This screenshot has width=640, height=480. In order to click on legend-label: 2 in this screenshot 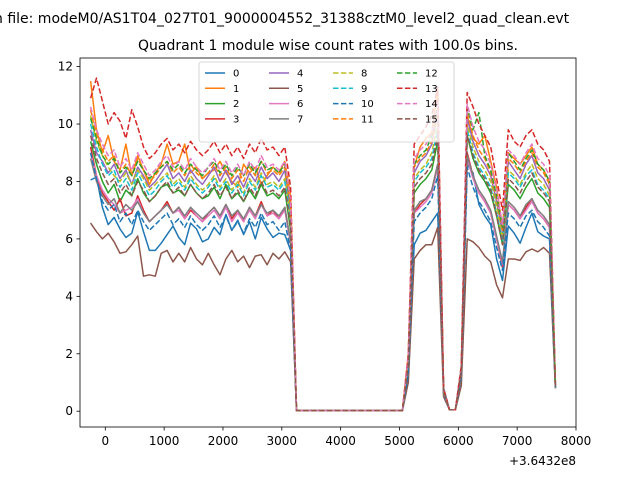, I will do `click(236, 104)`.